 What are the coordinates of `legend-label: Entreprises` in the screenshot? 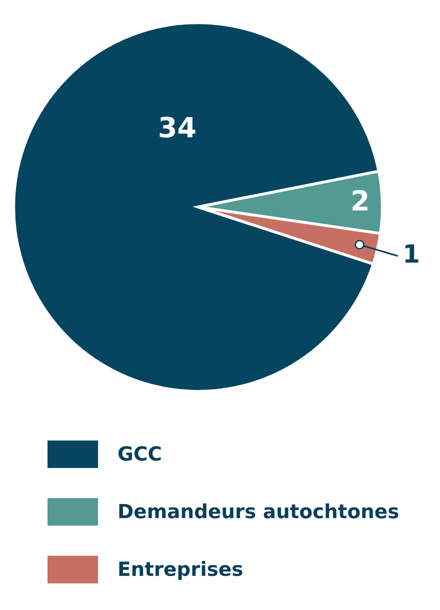 It's located at (180, 570).